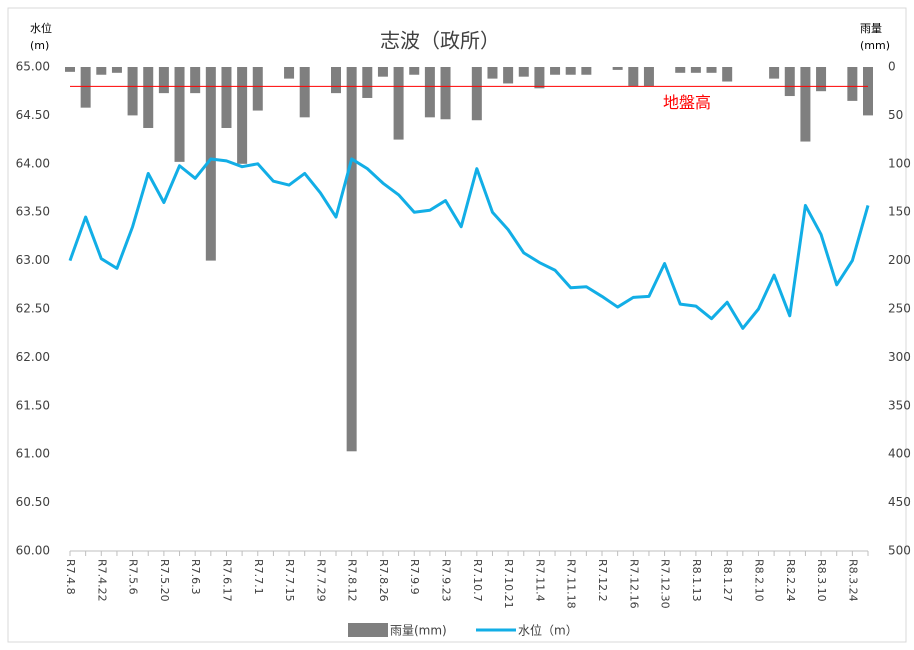  What do you see at coordinates (33, 502) in the screenshot?
I see `y-tick-label: 60.50` at bounding box center [33, 502].